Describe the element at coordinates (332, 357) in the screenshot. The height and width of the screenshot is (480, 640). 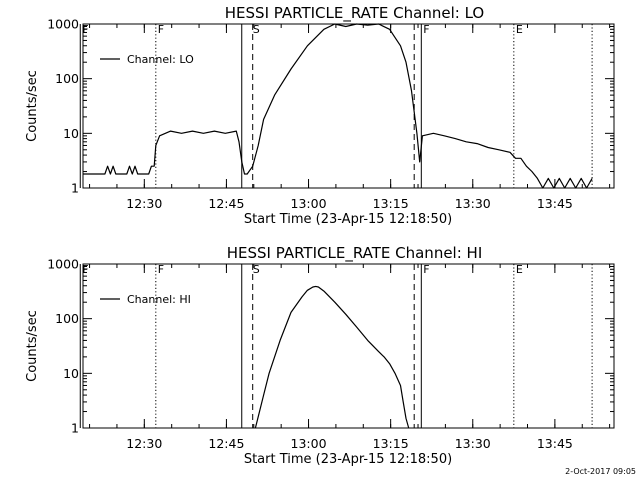
I see `count-rate-line` at that location.